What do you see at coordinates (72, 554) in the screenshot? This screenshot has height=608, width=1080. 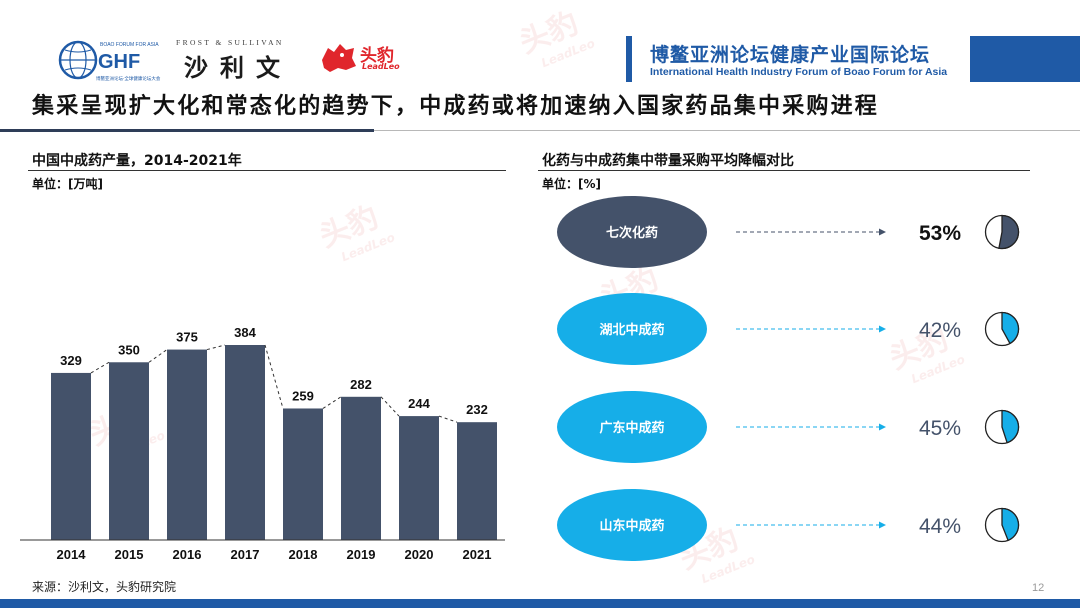 I see `x-tick-label: 2014` at bounding box center [72, 554].